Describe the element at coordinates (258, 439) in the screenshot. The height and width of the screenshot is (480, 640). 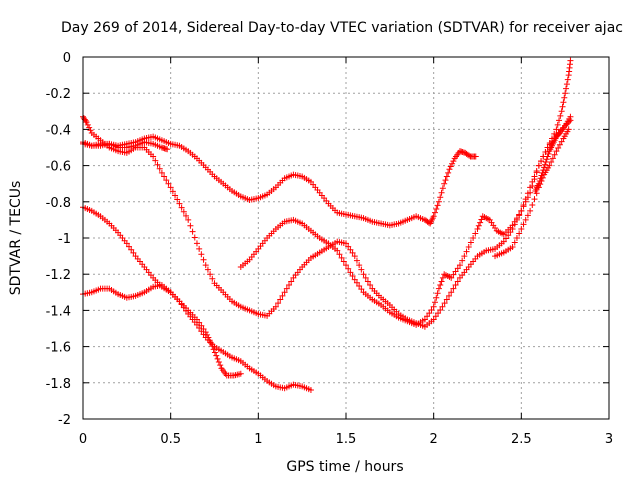
I see `x-tick-label: 1` at that location.